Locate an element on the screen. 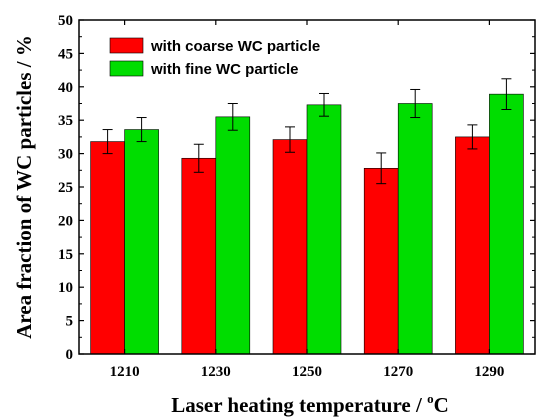 The image size is (550, 420). y-tick-label: 25 is located at coordinates (65, 188).